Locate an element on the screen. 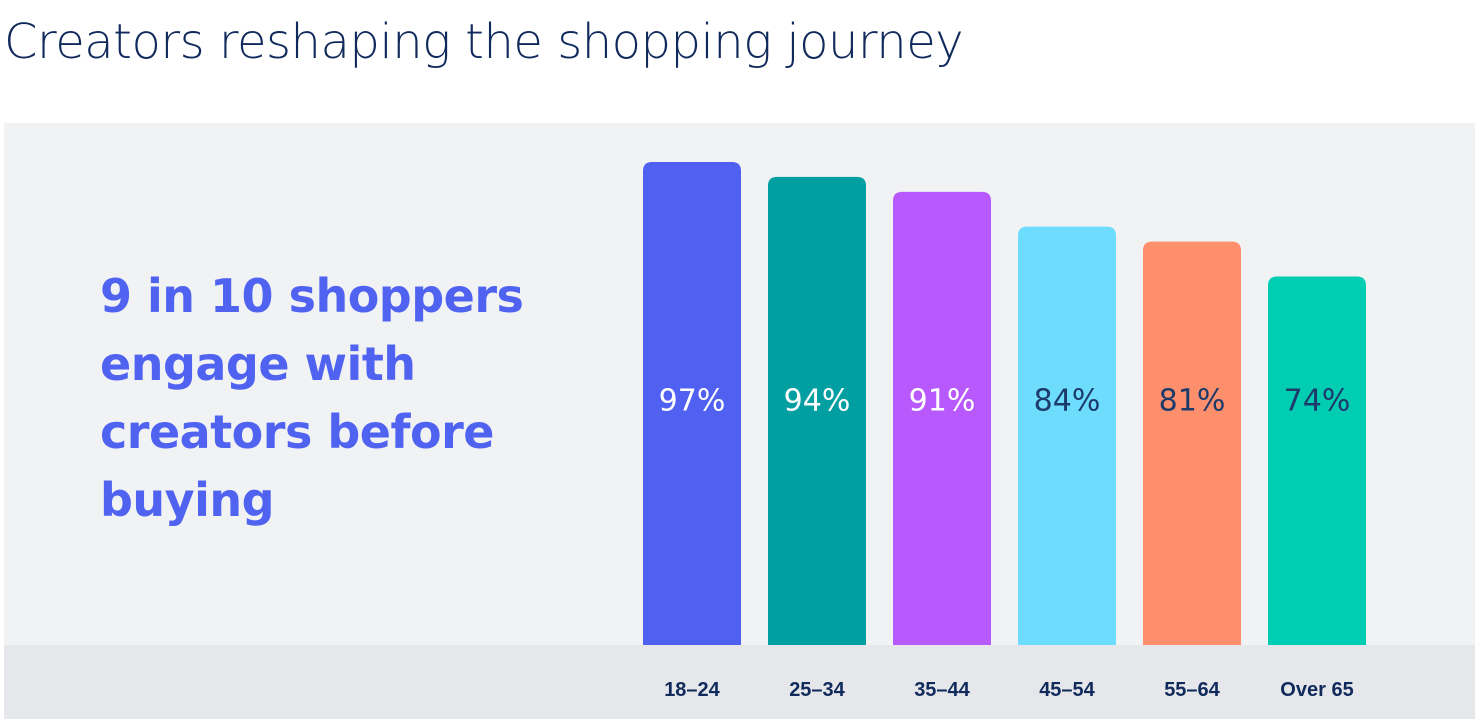 This screenshot has width=1475, height=719. bar-value-label: 84% is located at coordinates (1067, 401).